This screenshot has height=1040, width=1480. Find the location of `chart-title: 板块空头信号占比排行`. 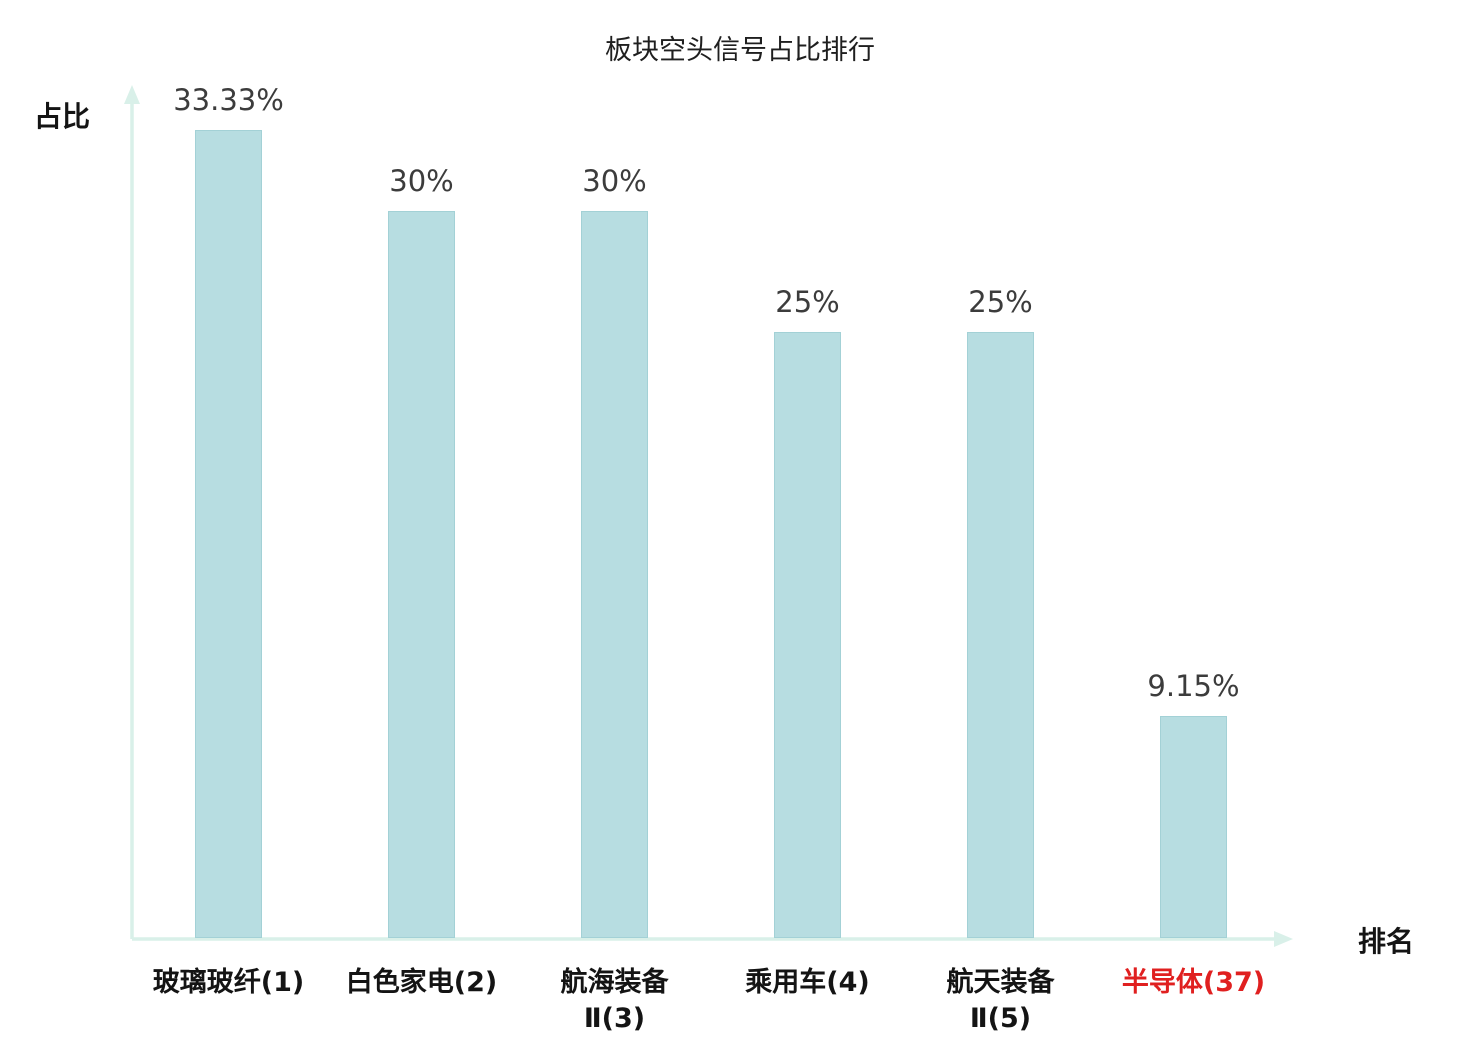

chart-title: 板块空头信号占比排行 is located at coordinates (740, 50).